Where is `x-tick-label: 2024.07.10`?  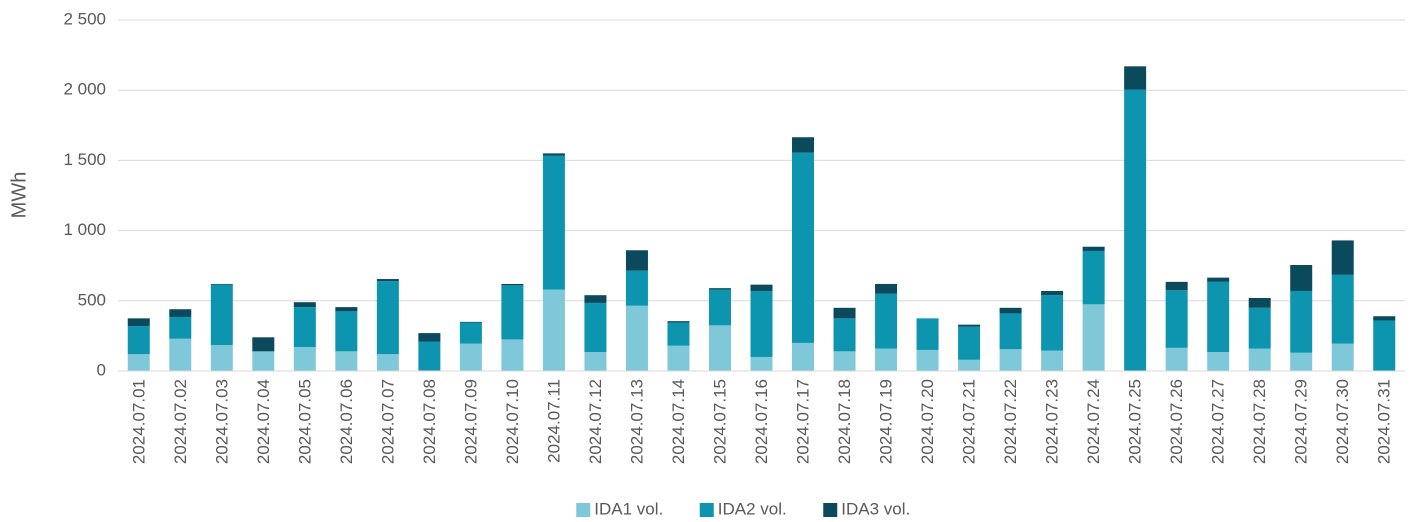 x-tick-label: 2024.07.10 is located at coordinates (512, 421).